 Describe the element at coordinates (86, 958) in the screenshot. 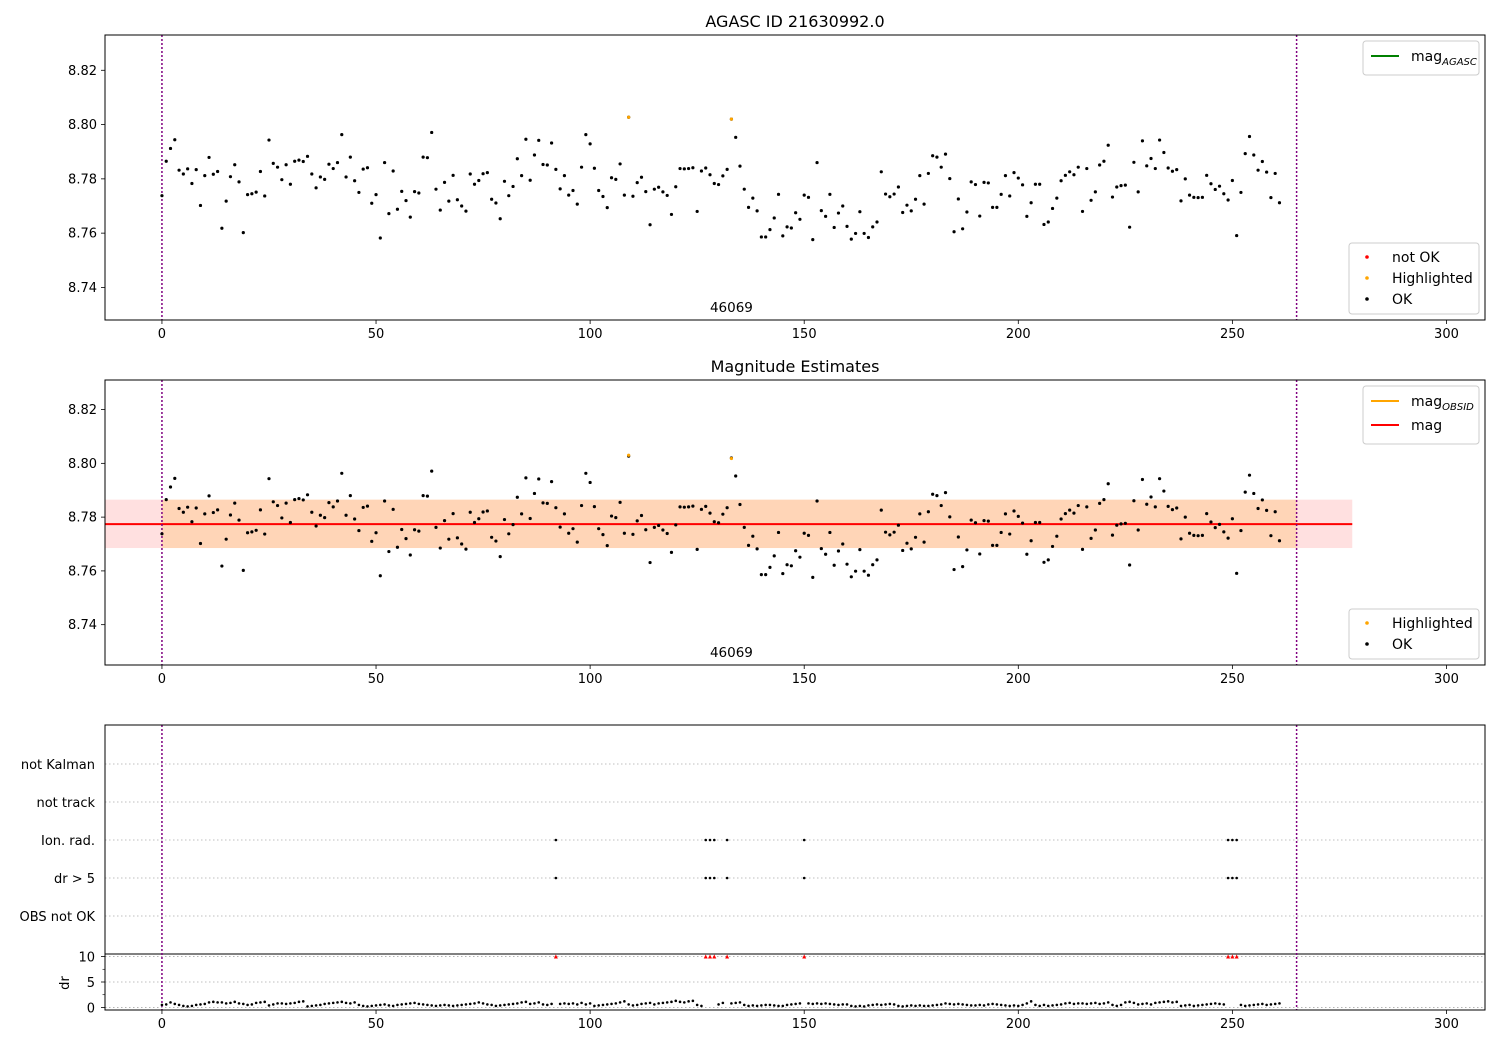

I see `dr-y-tick-label: 10` at that location.